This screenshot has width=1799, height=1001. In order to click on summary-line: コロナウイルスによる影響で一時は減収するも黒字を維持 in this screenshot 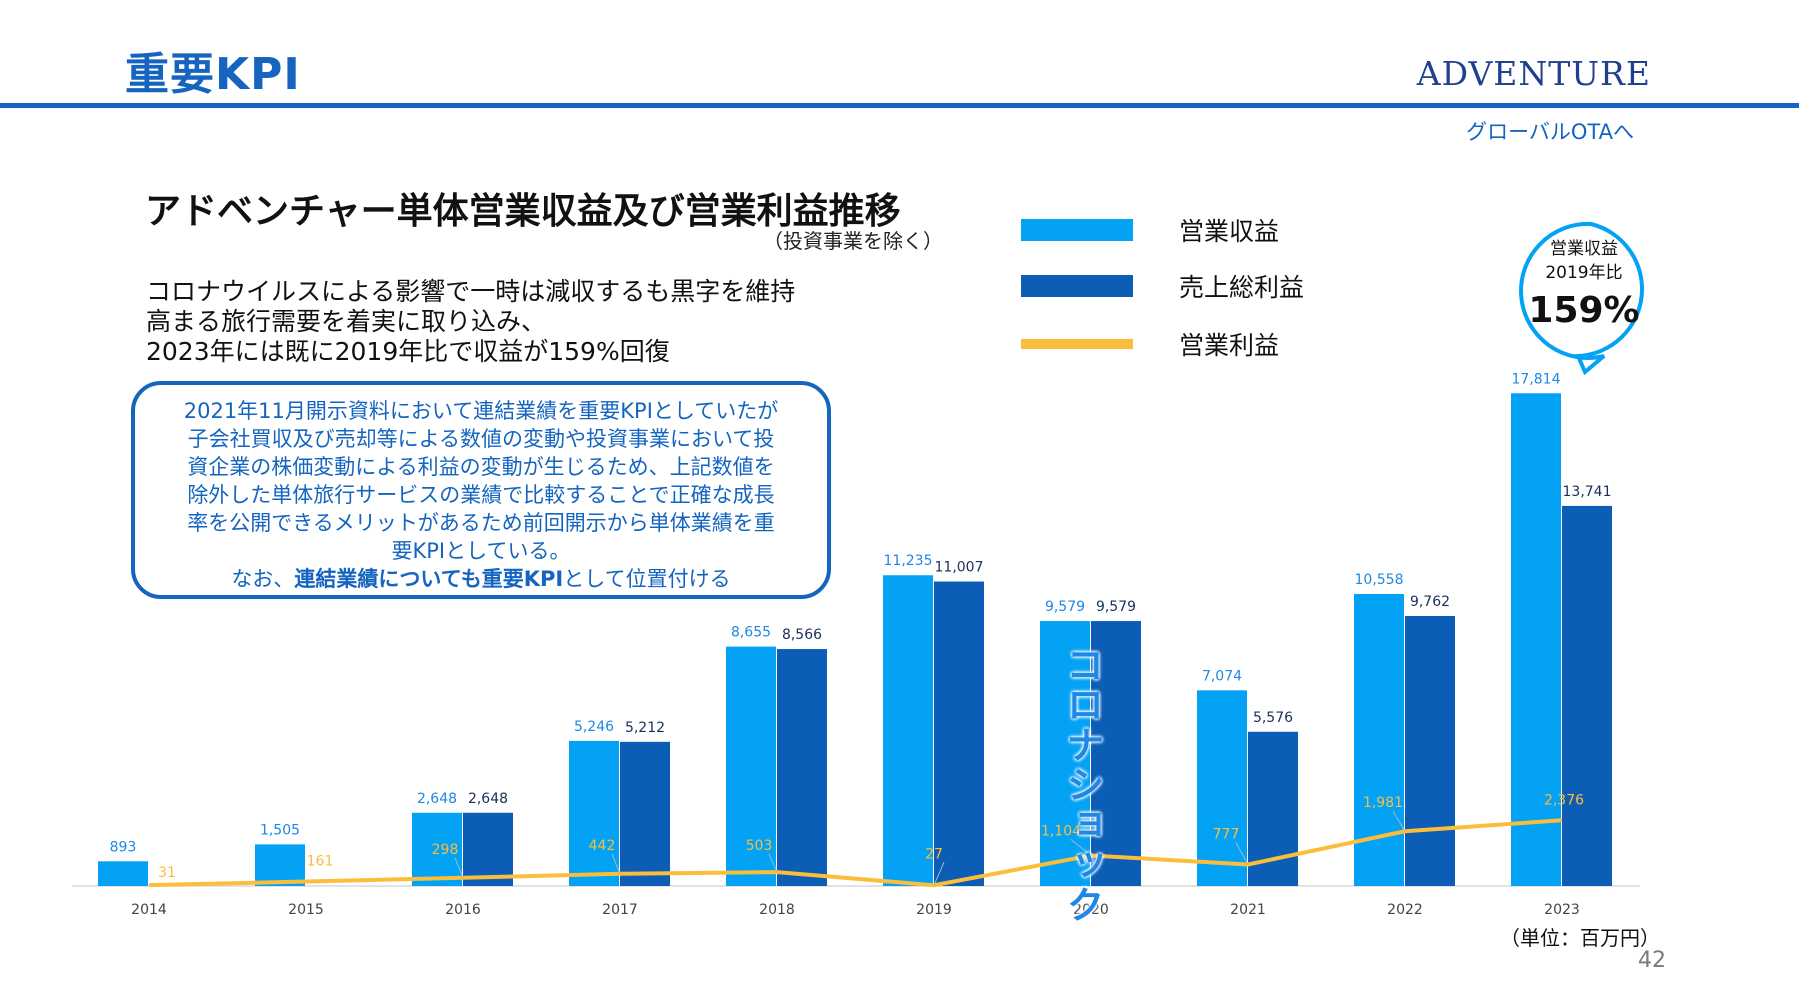, I will do `click(471, 291)`.